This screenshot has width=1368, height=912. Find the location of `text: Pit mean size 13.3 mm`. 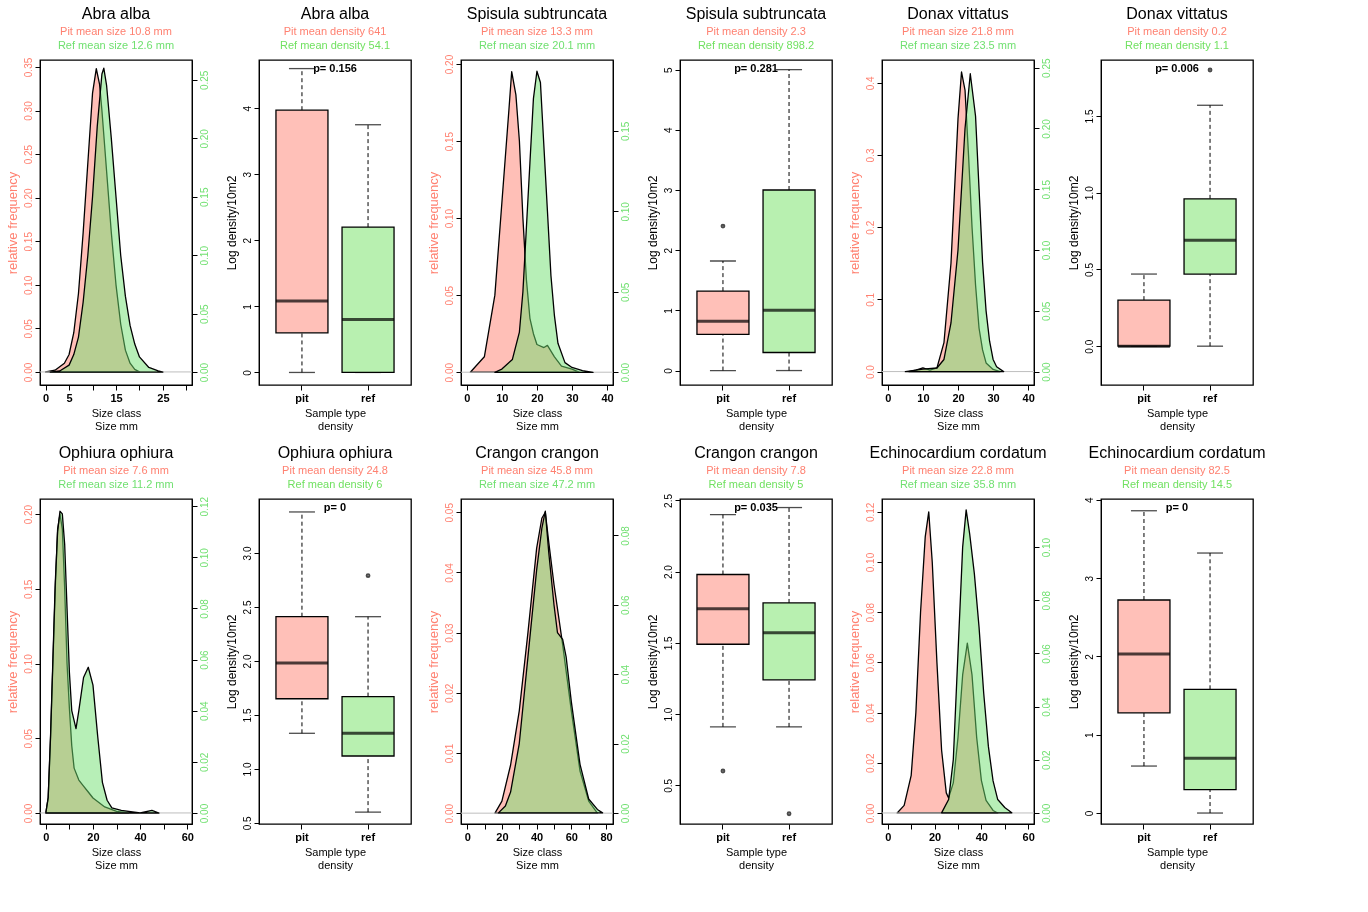

text: Pit mean size 13.3 mm is located at coordinates (537, 31).